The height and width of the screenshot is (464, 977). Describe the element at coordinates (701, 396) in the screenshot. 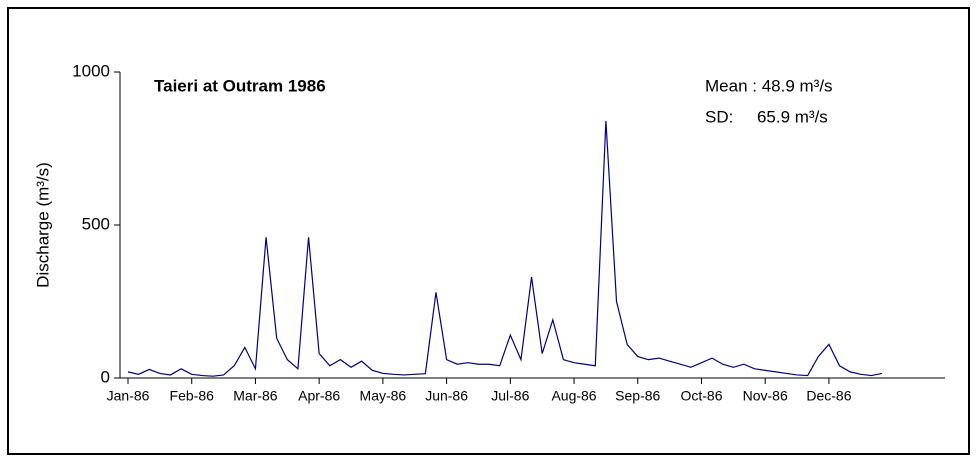

I see `x-tick-label: Oct-86` at that location.